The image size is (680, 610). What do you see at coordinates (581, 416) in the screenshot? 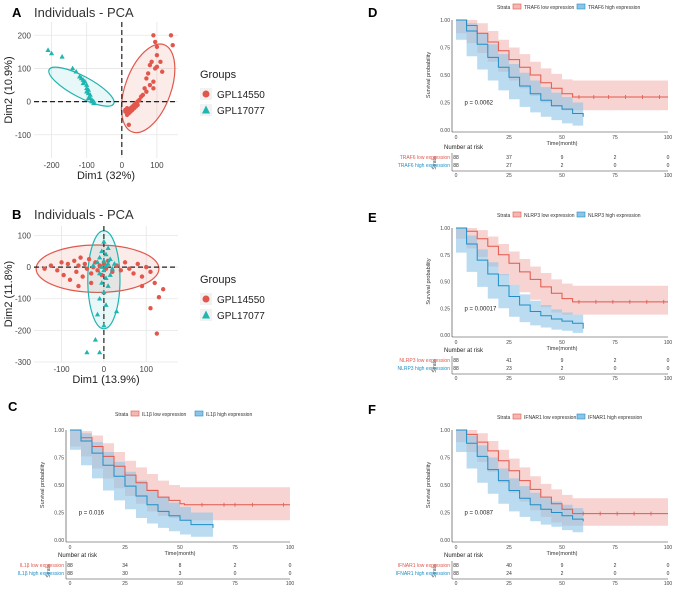
I see `legend-key-high` at bounding box center [581, 416].